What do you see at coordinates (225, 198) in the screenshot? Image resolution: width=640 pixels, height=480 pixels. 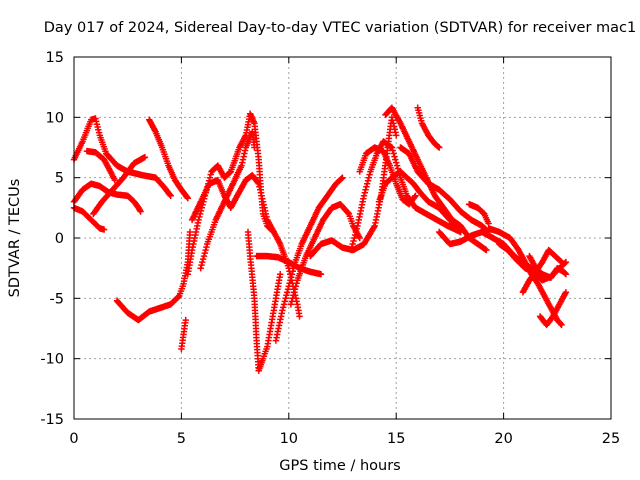 I see `series-track-j` at bounding box center [225, 198].